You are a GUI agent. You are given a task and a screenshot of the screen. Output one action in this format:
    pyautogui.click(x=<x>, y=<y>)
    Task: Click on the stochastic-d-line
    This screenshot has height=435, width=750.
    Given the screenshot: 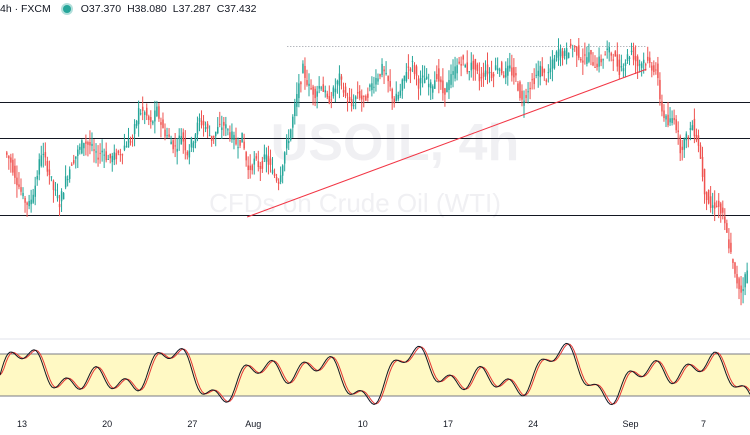 What is the action you would take?
    pyautogui.click(x=375, y=374)
    